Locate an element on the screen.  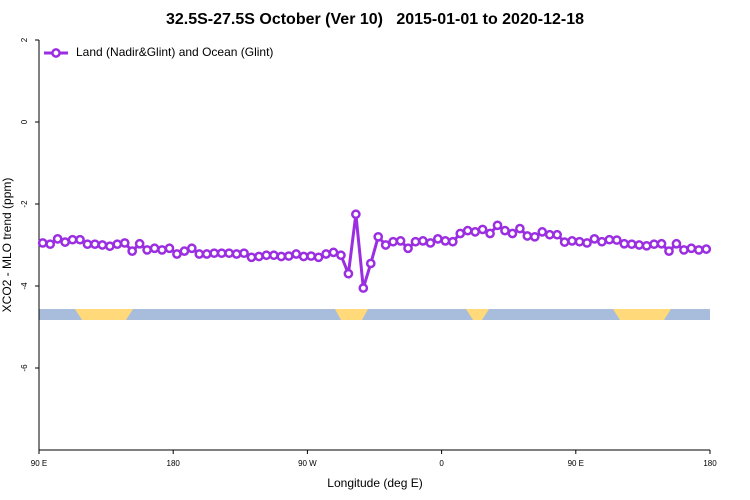
y-axis-label: XCO2 - MLO trend (ppm) is located at coordinates (7, 245).